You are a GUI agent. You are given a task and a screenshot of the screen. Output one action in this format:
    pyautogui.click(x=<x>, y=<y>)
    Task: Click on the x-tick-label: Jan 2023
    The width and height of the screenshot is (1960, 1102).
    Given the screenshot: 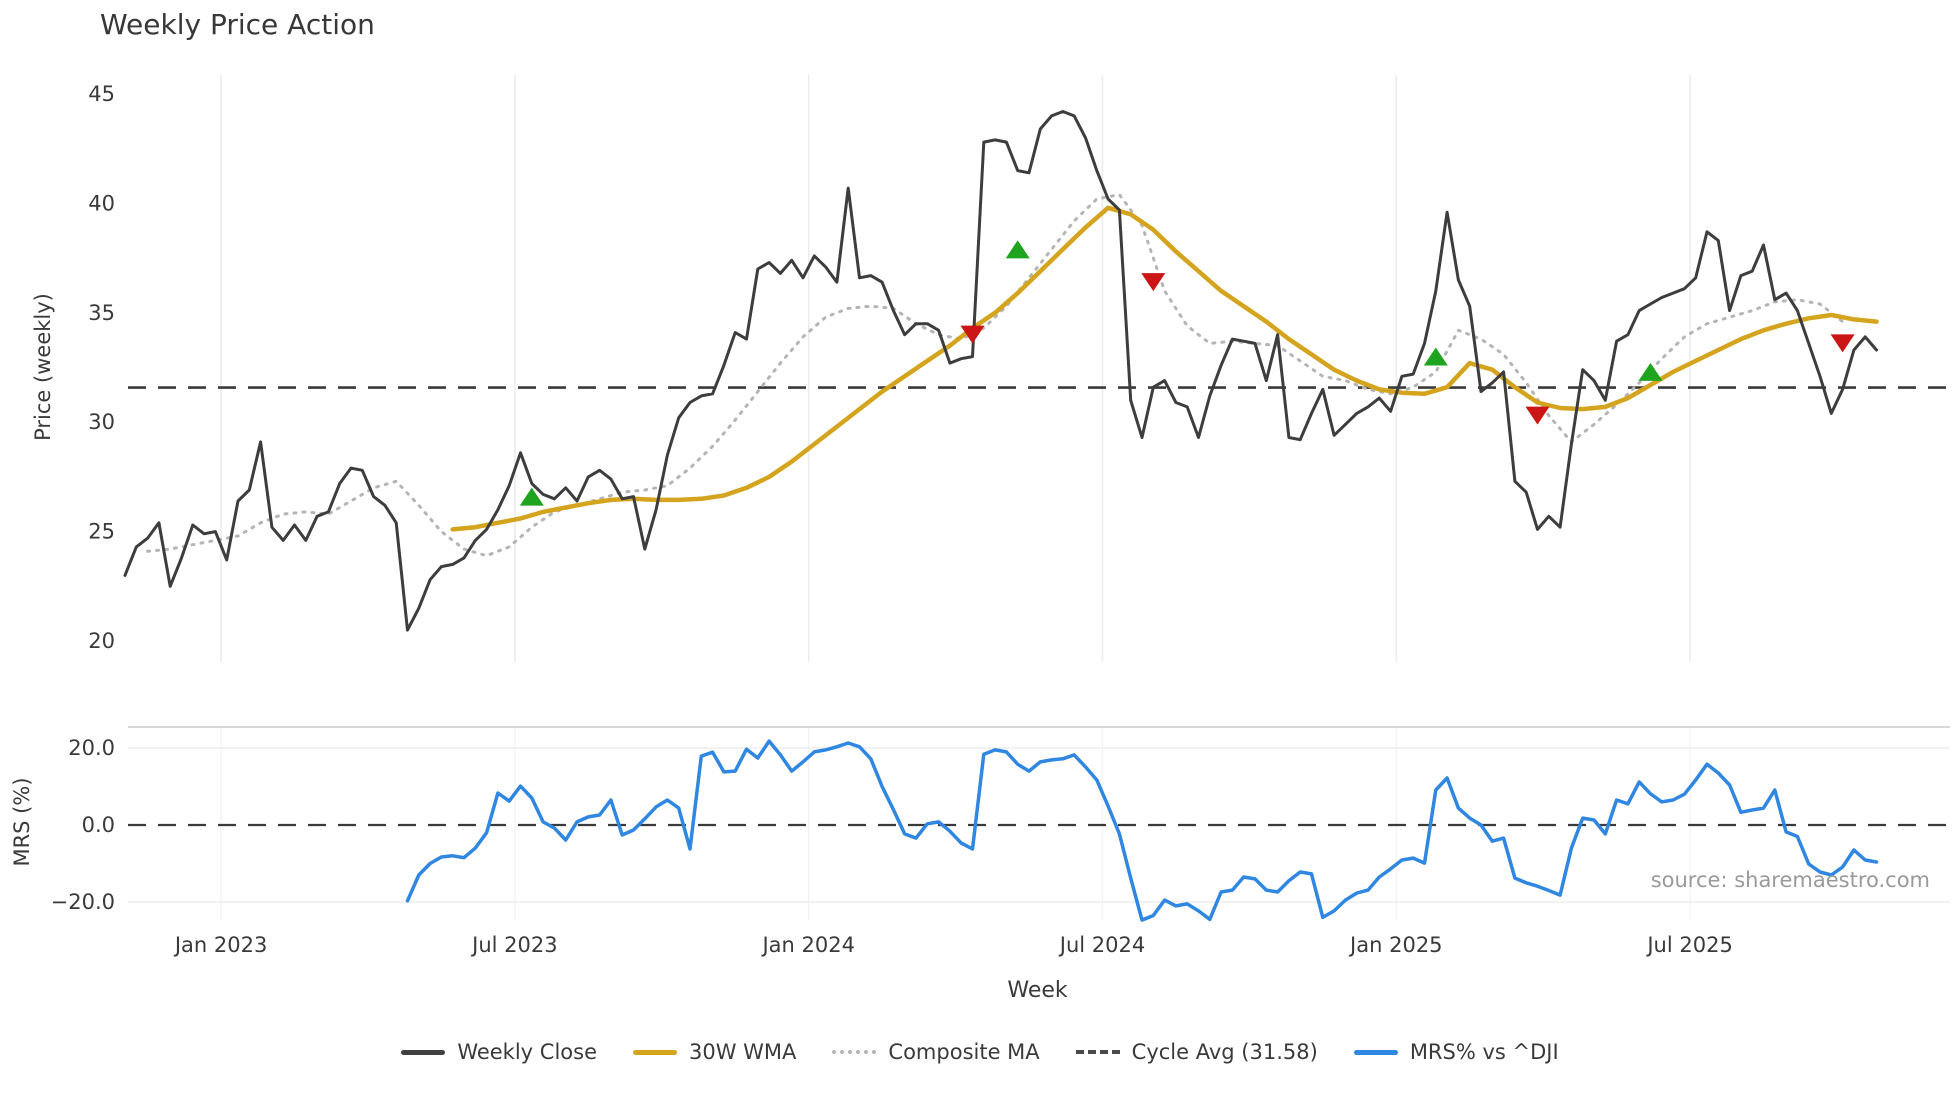 What is the action you would take?
    pyautogui.click(x=220, y=945)
    